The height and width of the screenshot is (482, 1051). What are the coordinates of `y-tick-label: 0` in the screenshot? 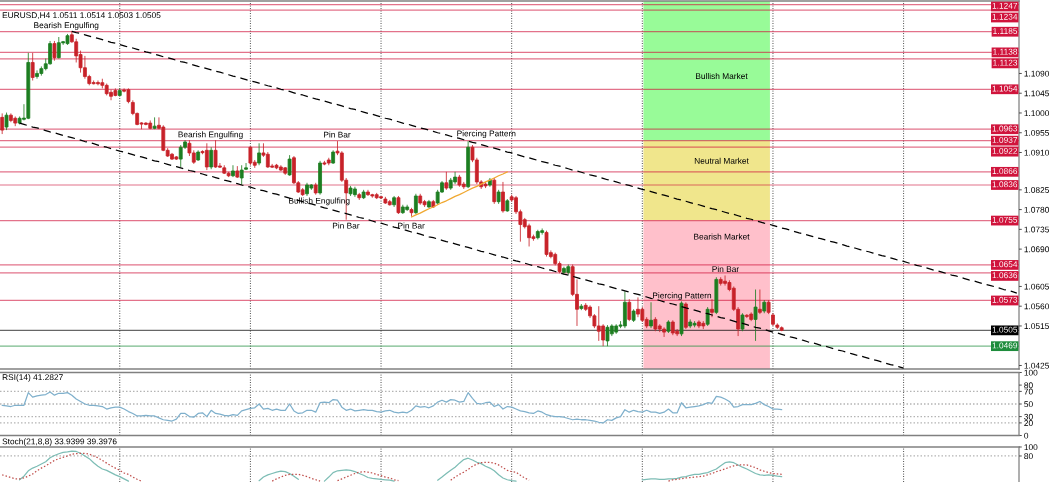 It's located at (1026, 435).